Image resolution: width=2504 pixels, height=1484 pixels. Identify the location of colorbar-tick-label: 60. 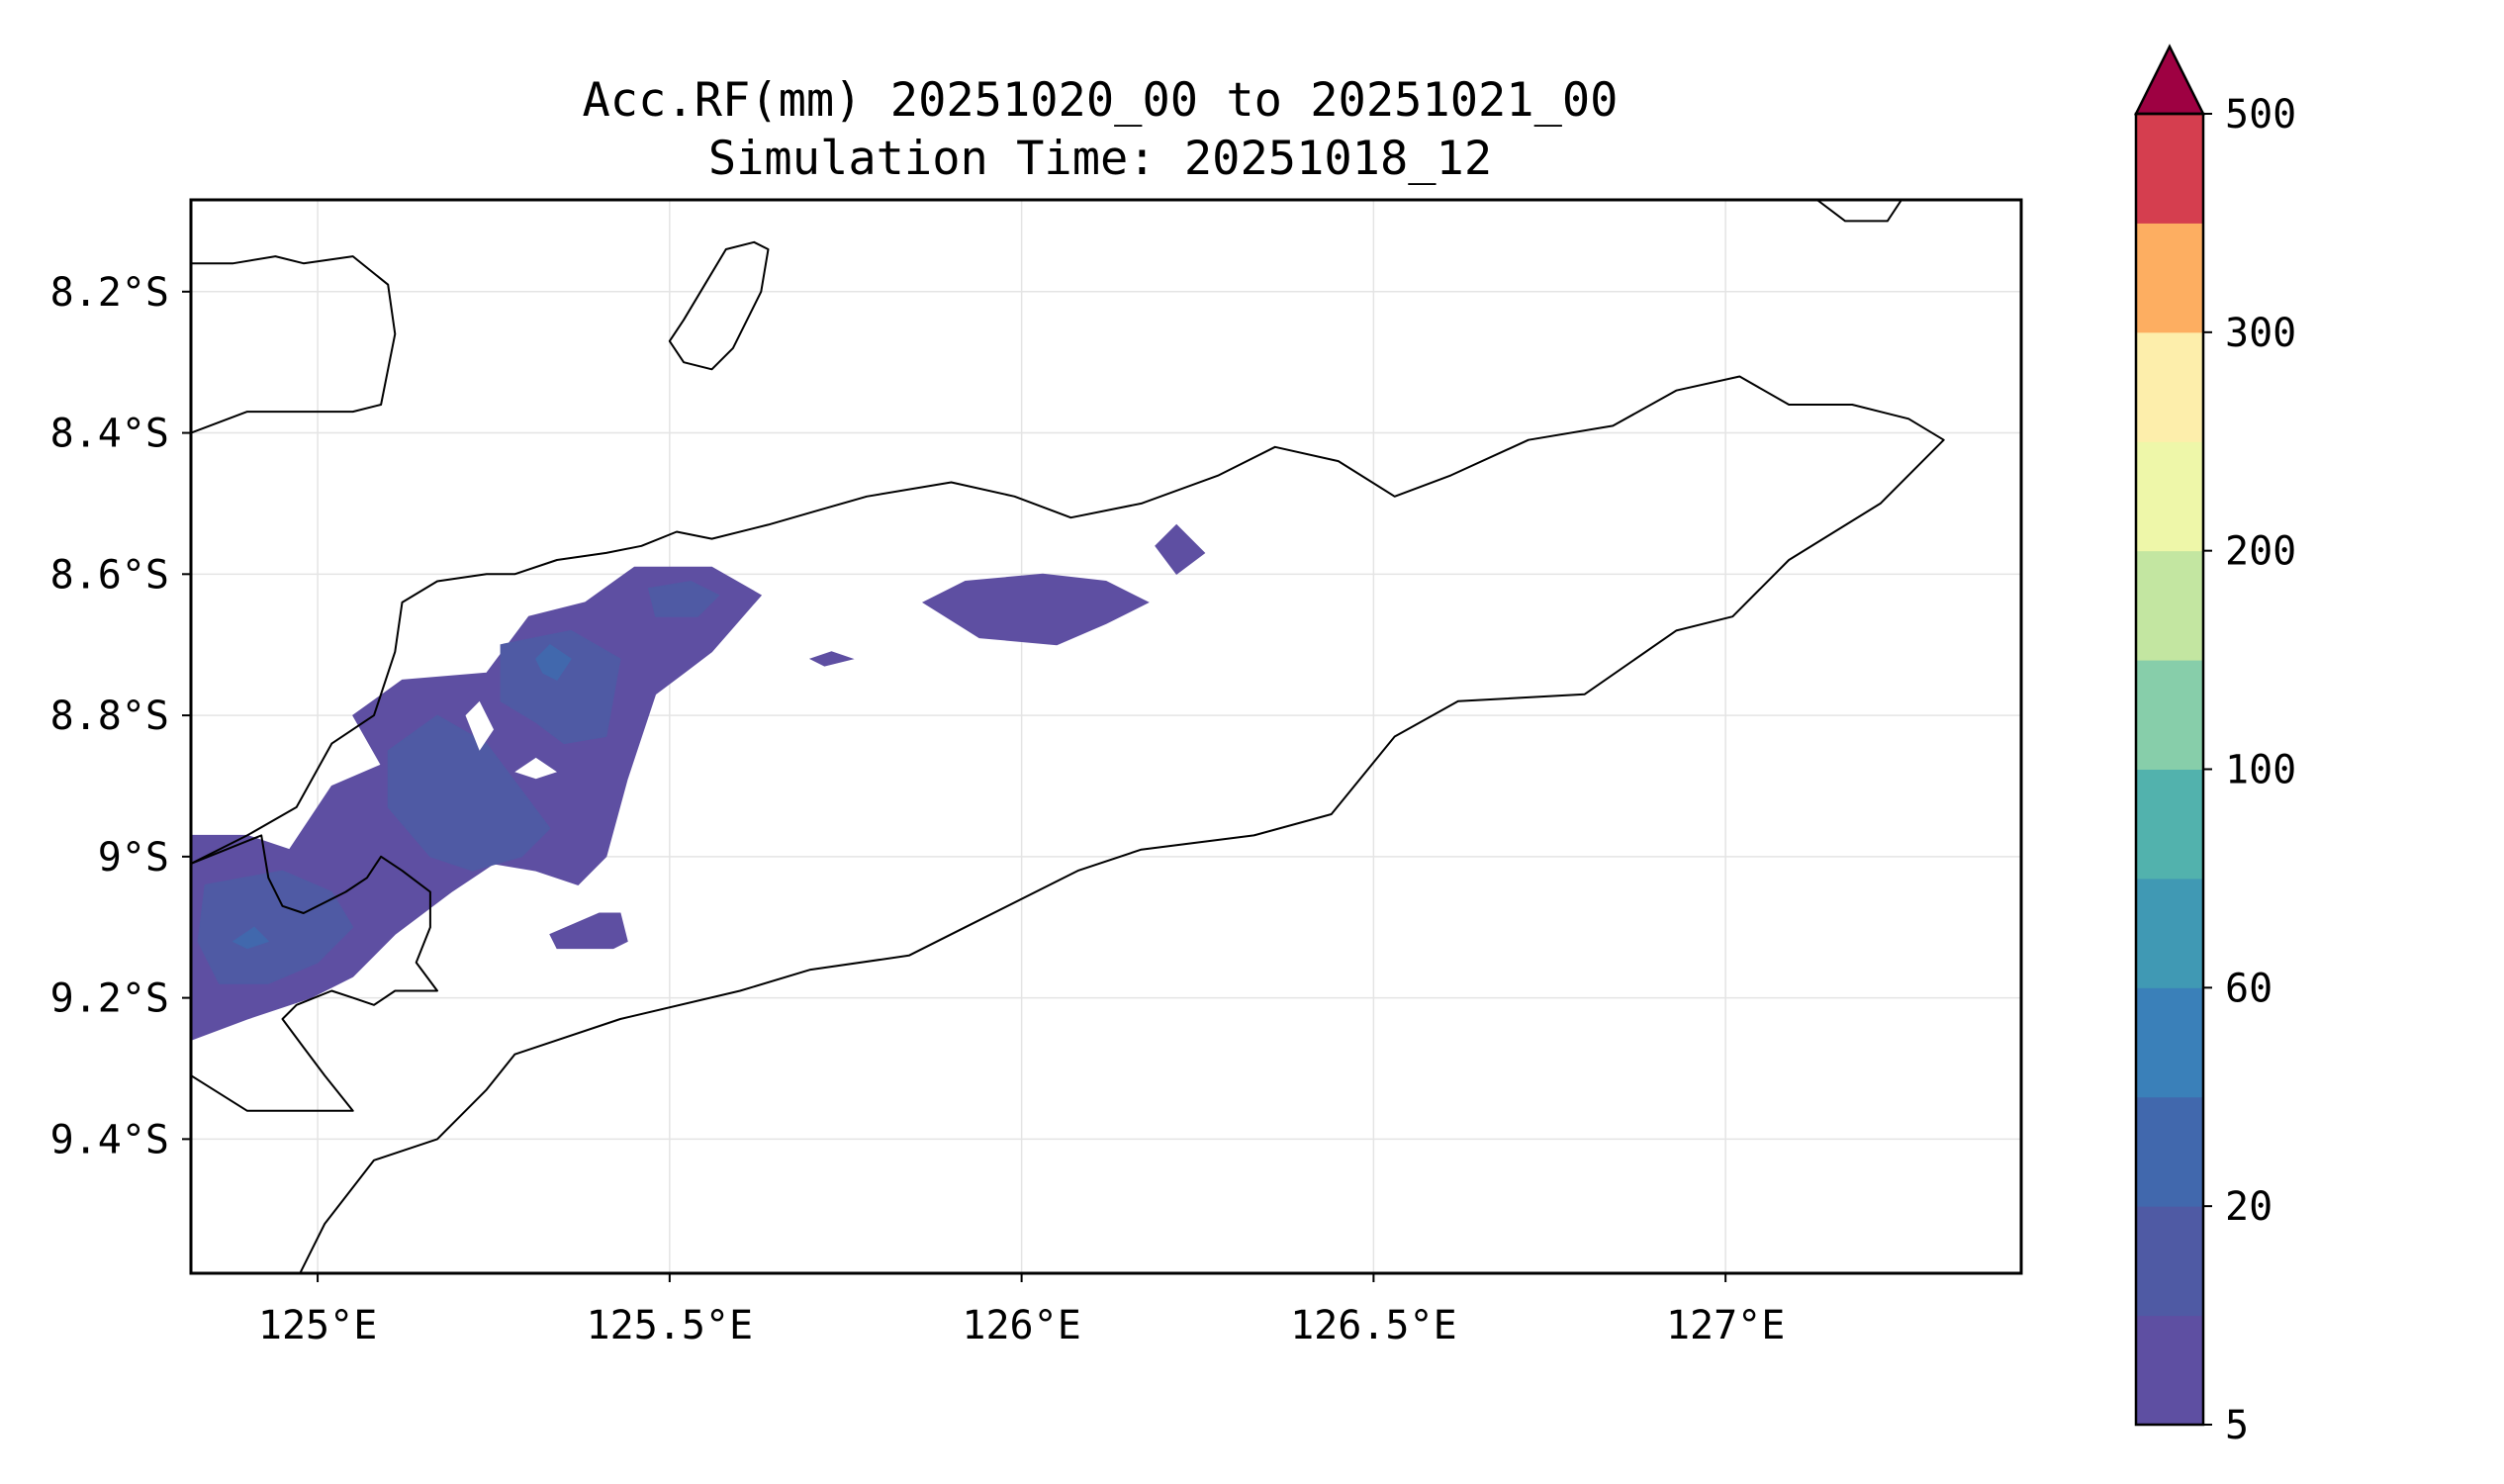
(2248, 988).